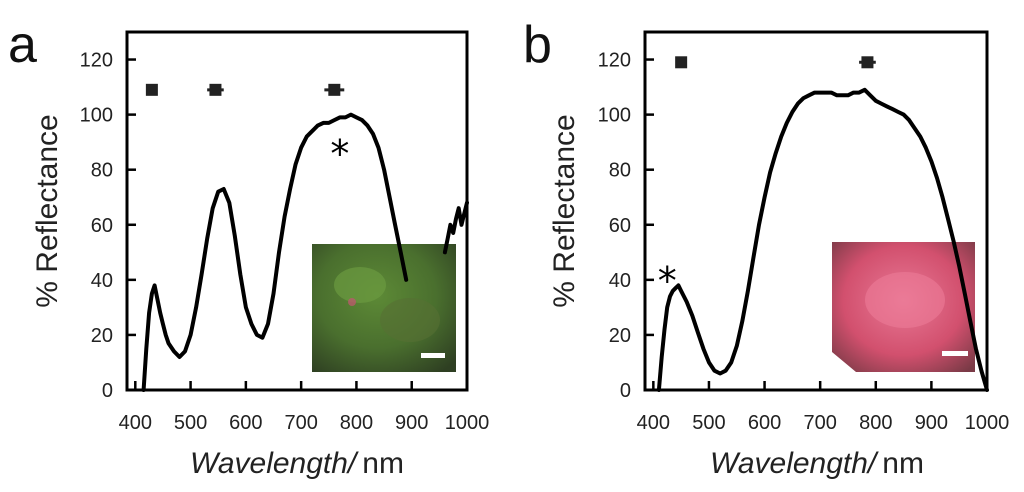  Describe the element at coordinates (620, 336) in the screenshot. I see `panel-b-y-tick-label: 20` at that location.